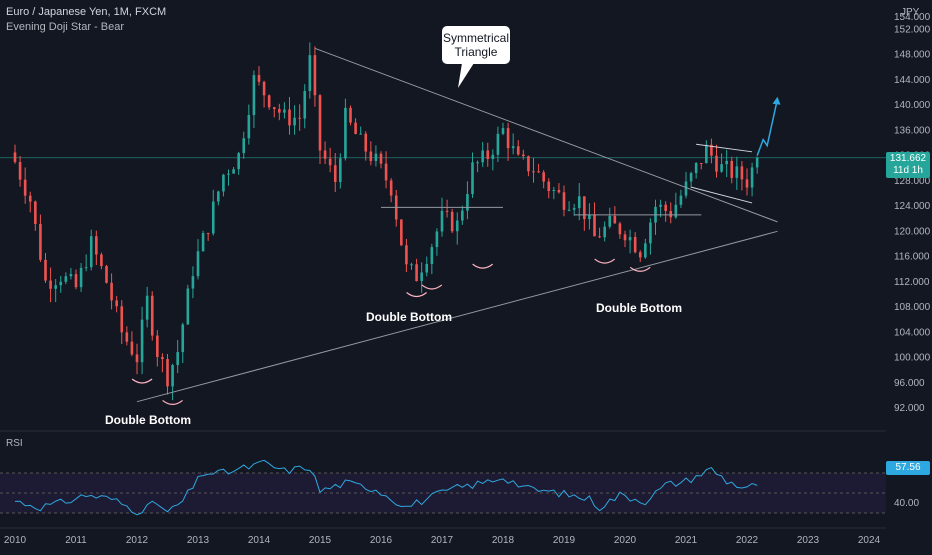  What do you see at coordinates (564, 540) in the screenshot?
I see `time-tick-label: 2019` at bounding box center [564, 540].